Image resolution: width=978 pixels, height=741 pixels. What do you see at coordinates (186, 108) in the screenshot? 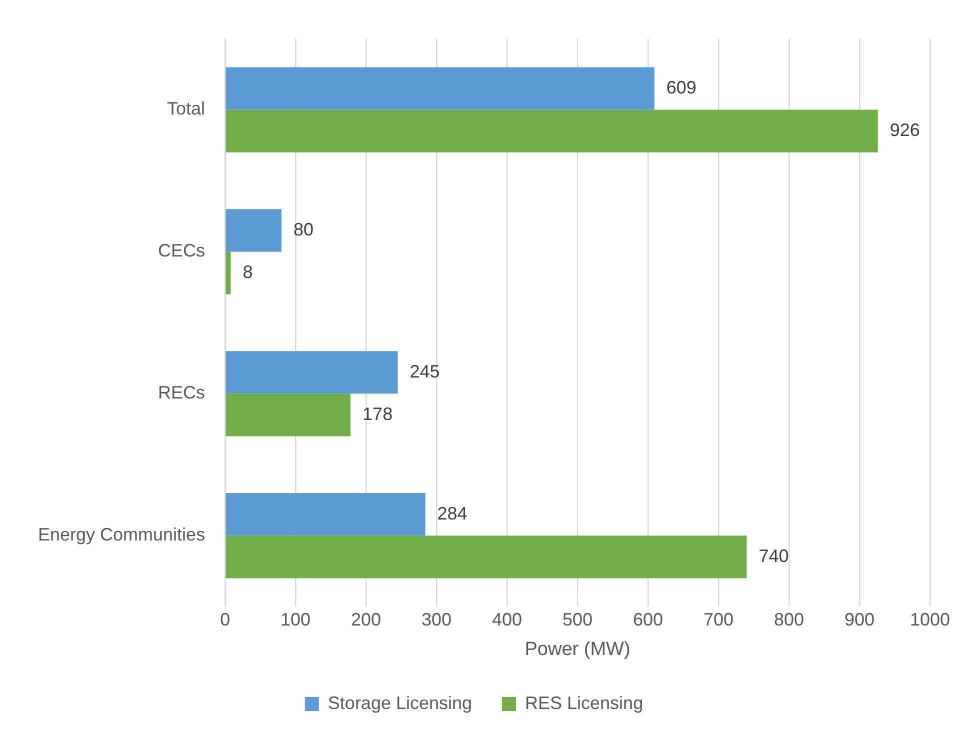
I see `y-tick-label: Total` at bounding box center [186, 108].